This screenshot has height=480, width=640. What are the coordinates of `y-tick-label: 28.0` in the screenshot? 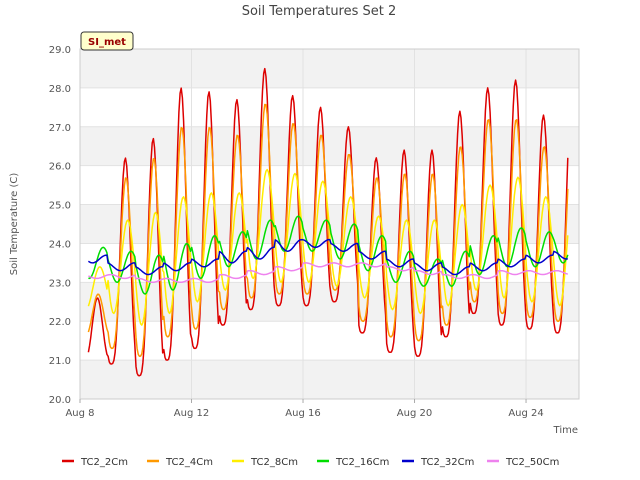 It's located at (60, 89).